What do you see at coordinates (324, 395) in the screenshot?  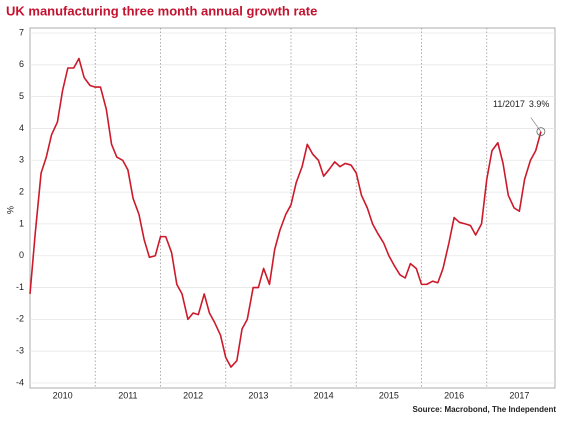 I see `x-tick-label: 2014` at bounding box center [324, 395].